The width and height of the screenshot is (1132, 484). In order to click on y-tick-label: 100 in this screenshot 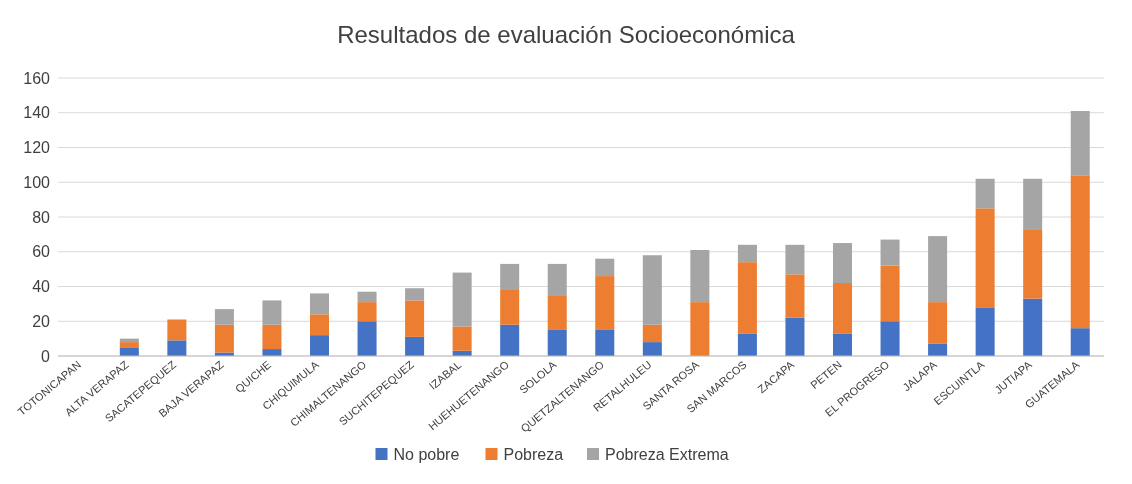, I will do `click(37, 182)`.